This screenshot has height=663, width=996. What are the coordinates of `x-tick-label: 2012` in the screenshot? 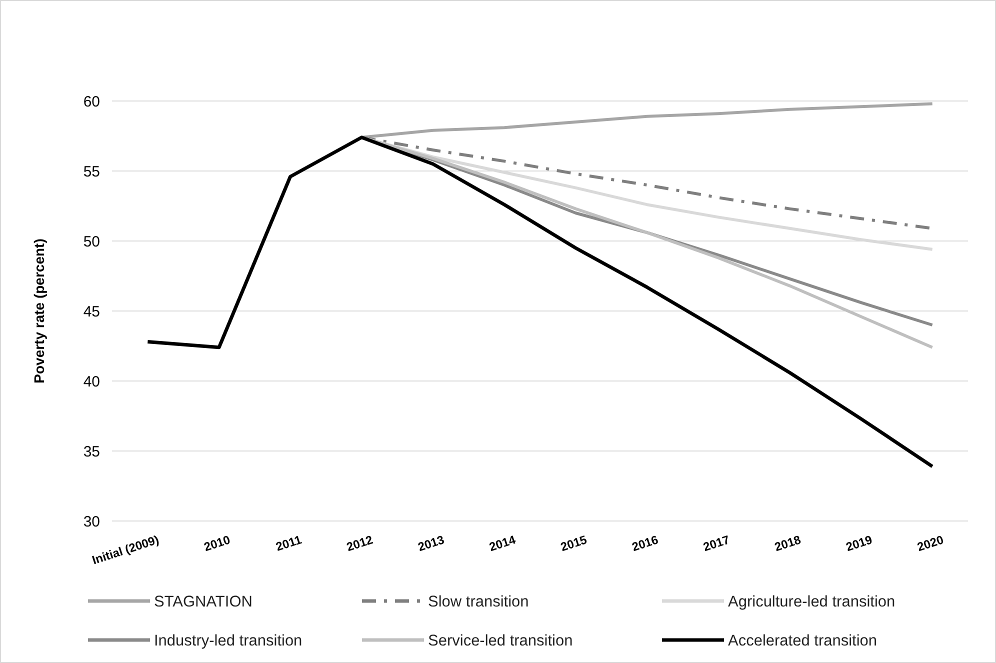 It's located at (359, 543).